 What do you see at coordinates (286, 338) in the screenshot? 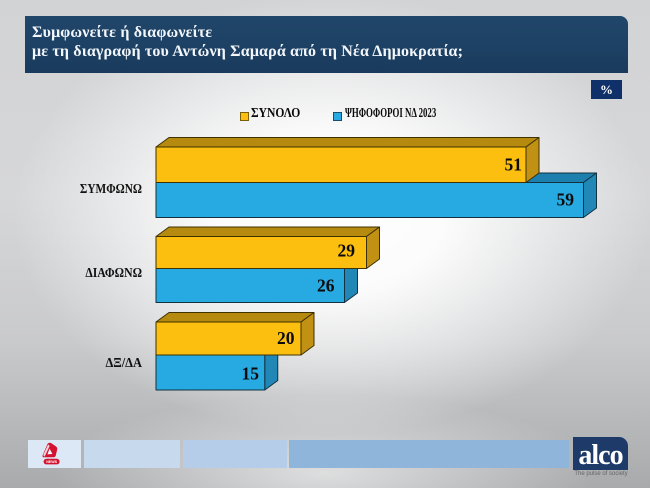
I see `svg-text: 20` at bounding box center [286, 338].